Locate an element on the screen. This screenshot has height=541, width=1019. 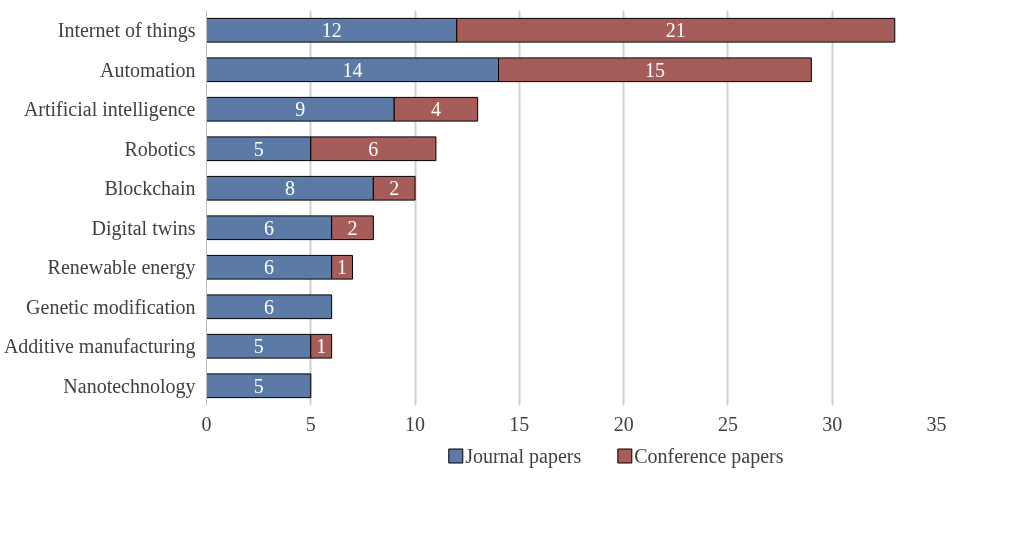
y-tick-label: Additive manufacturing is located at coordinates (99, 347).